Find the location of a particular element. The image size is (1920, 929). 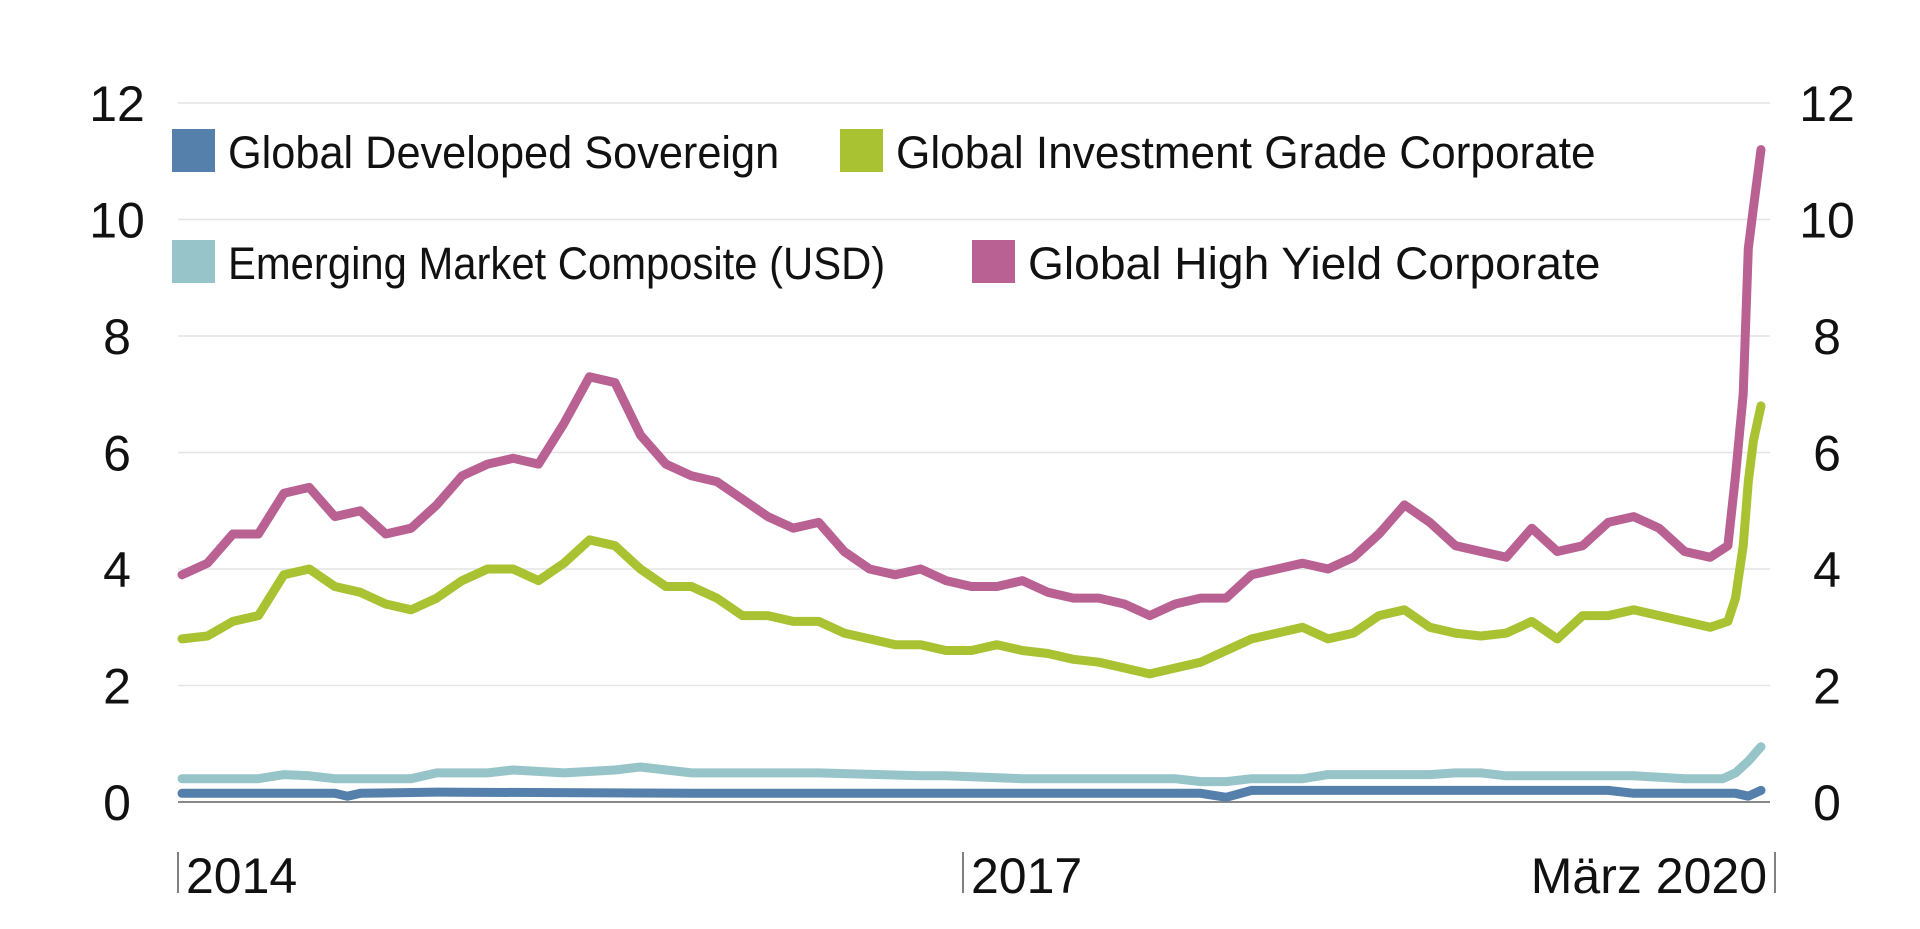

y-tick-label-right: 4 is located at coordinates (1827, 570).